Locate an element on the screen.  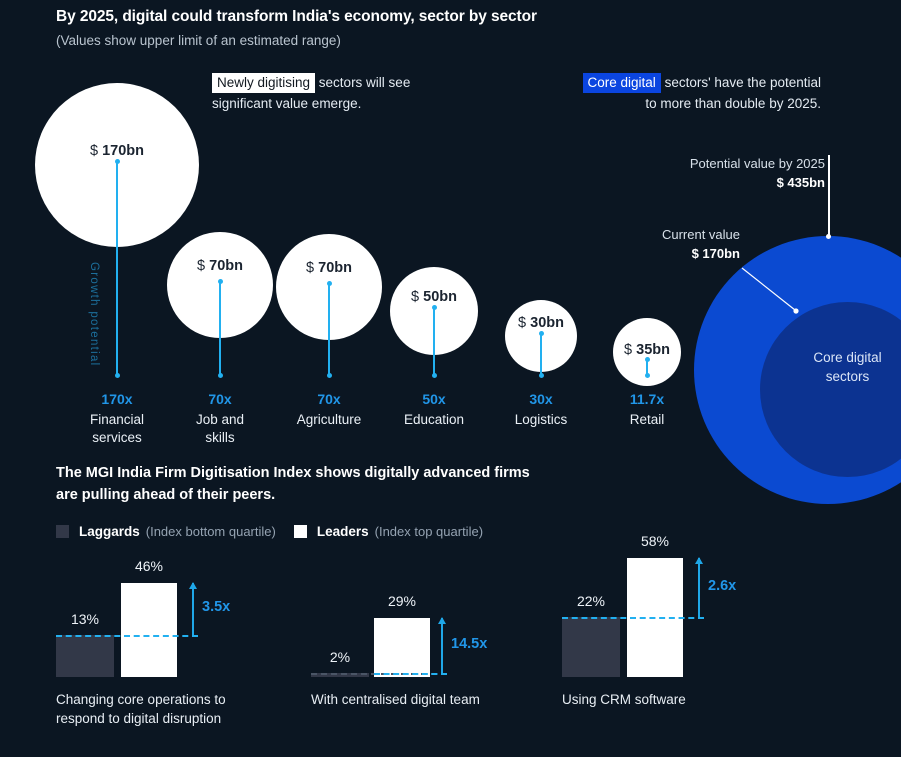
sector-name-5: Retail is located at coordinates (647, 419).